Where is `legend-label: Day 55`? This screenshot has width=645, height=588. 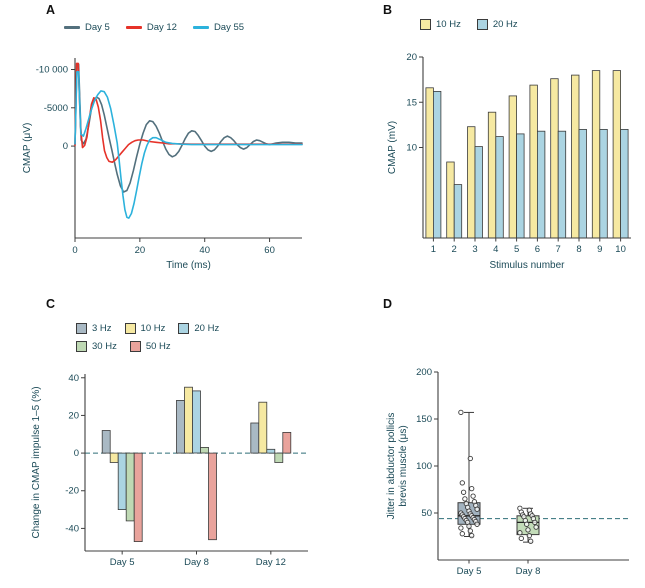 legend-label: Day 55 is located at coordinates (229, 27).